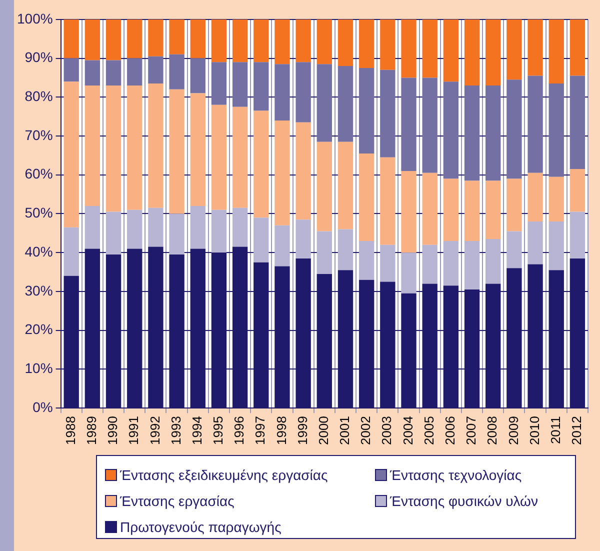  Describe the element at coordinates (70, 430) in the screenshot. I see `x-tick-label: 1988` at that location.